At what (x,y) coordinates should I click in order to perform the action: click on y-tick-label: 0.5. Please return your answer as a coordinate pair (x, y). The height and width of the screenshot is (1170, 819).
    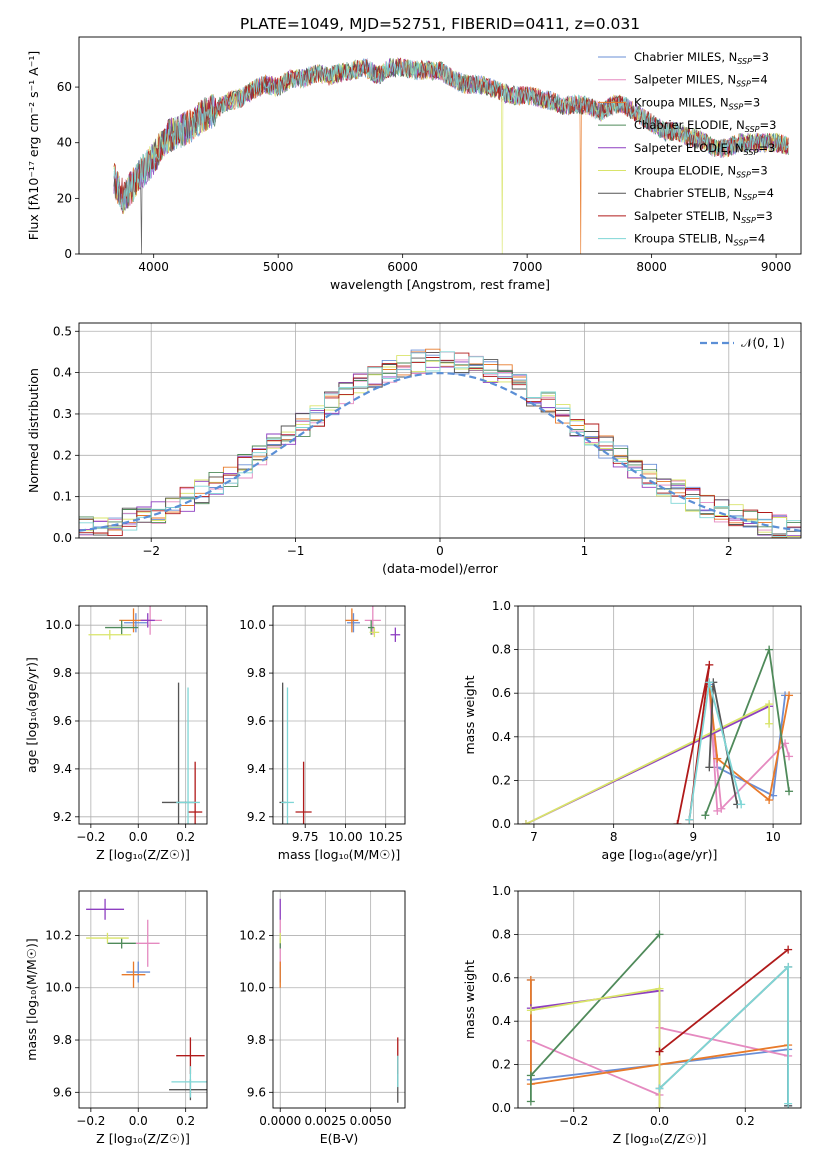
    Looking at the image, I should click on (62, 331).